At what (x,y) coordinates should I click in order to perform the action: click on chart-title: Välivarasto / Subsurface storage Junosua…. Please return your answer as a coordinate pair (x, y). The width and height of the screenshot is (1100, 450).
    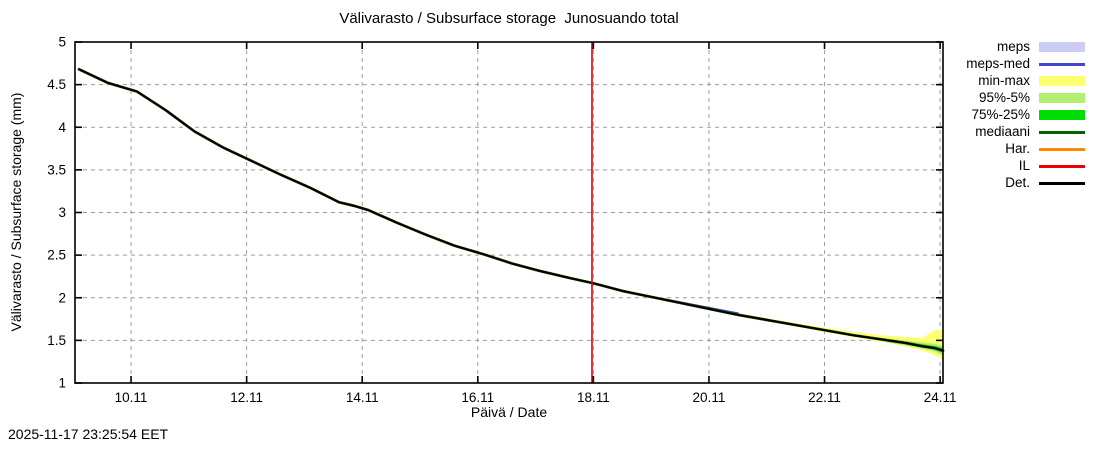
    Looking at the image, I should click on (509, 18).